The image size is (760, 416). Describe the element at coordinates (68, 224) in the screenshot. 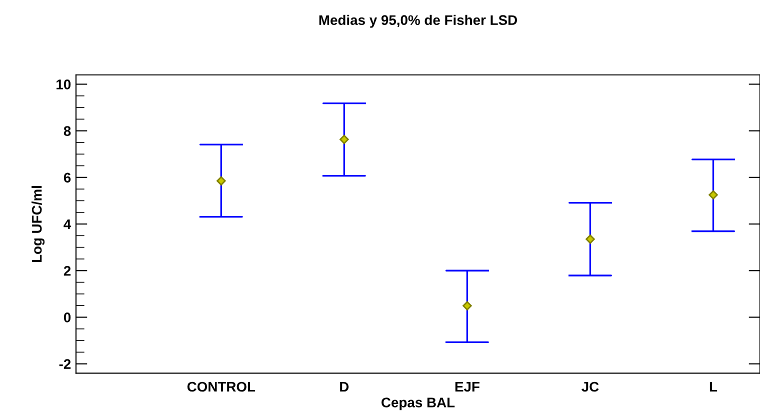

I see `y-tick-label: 4` at that location.